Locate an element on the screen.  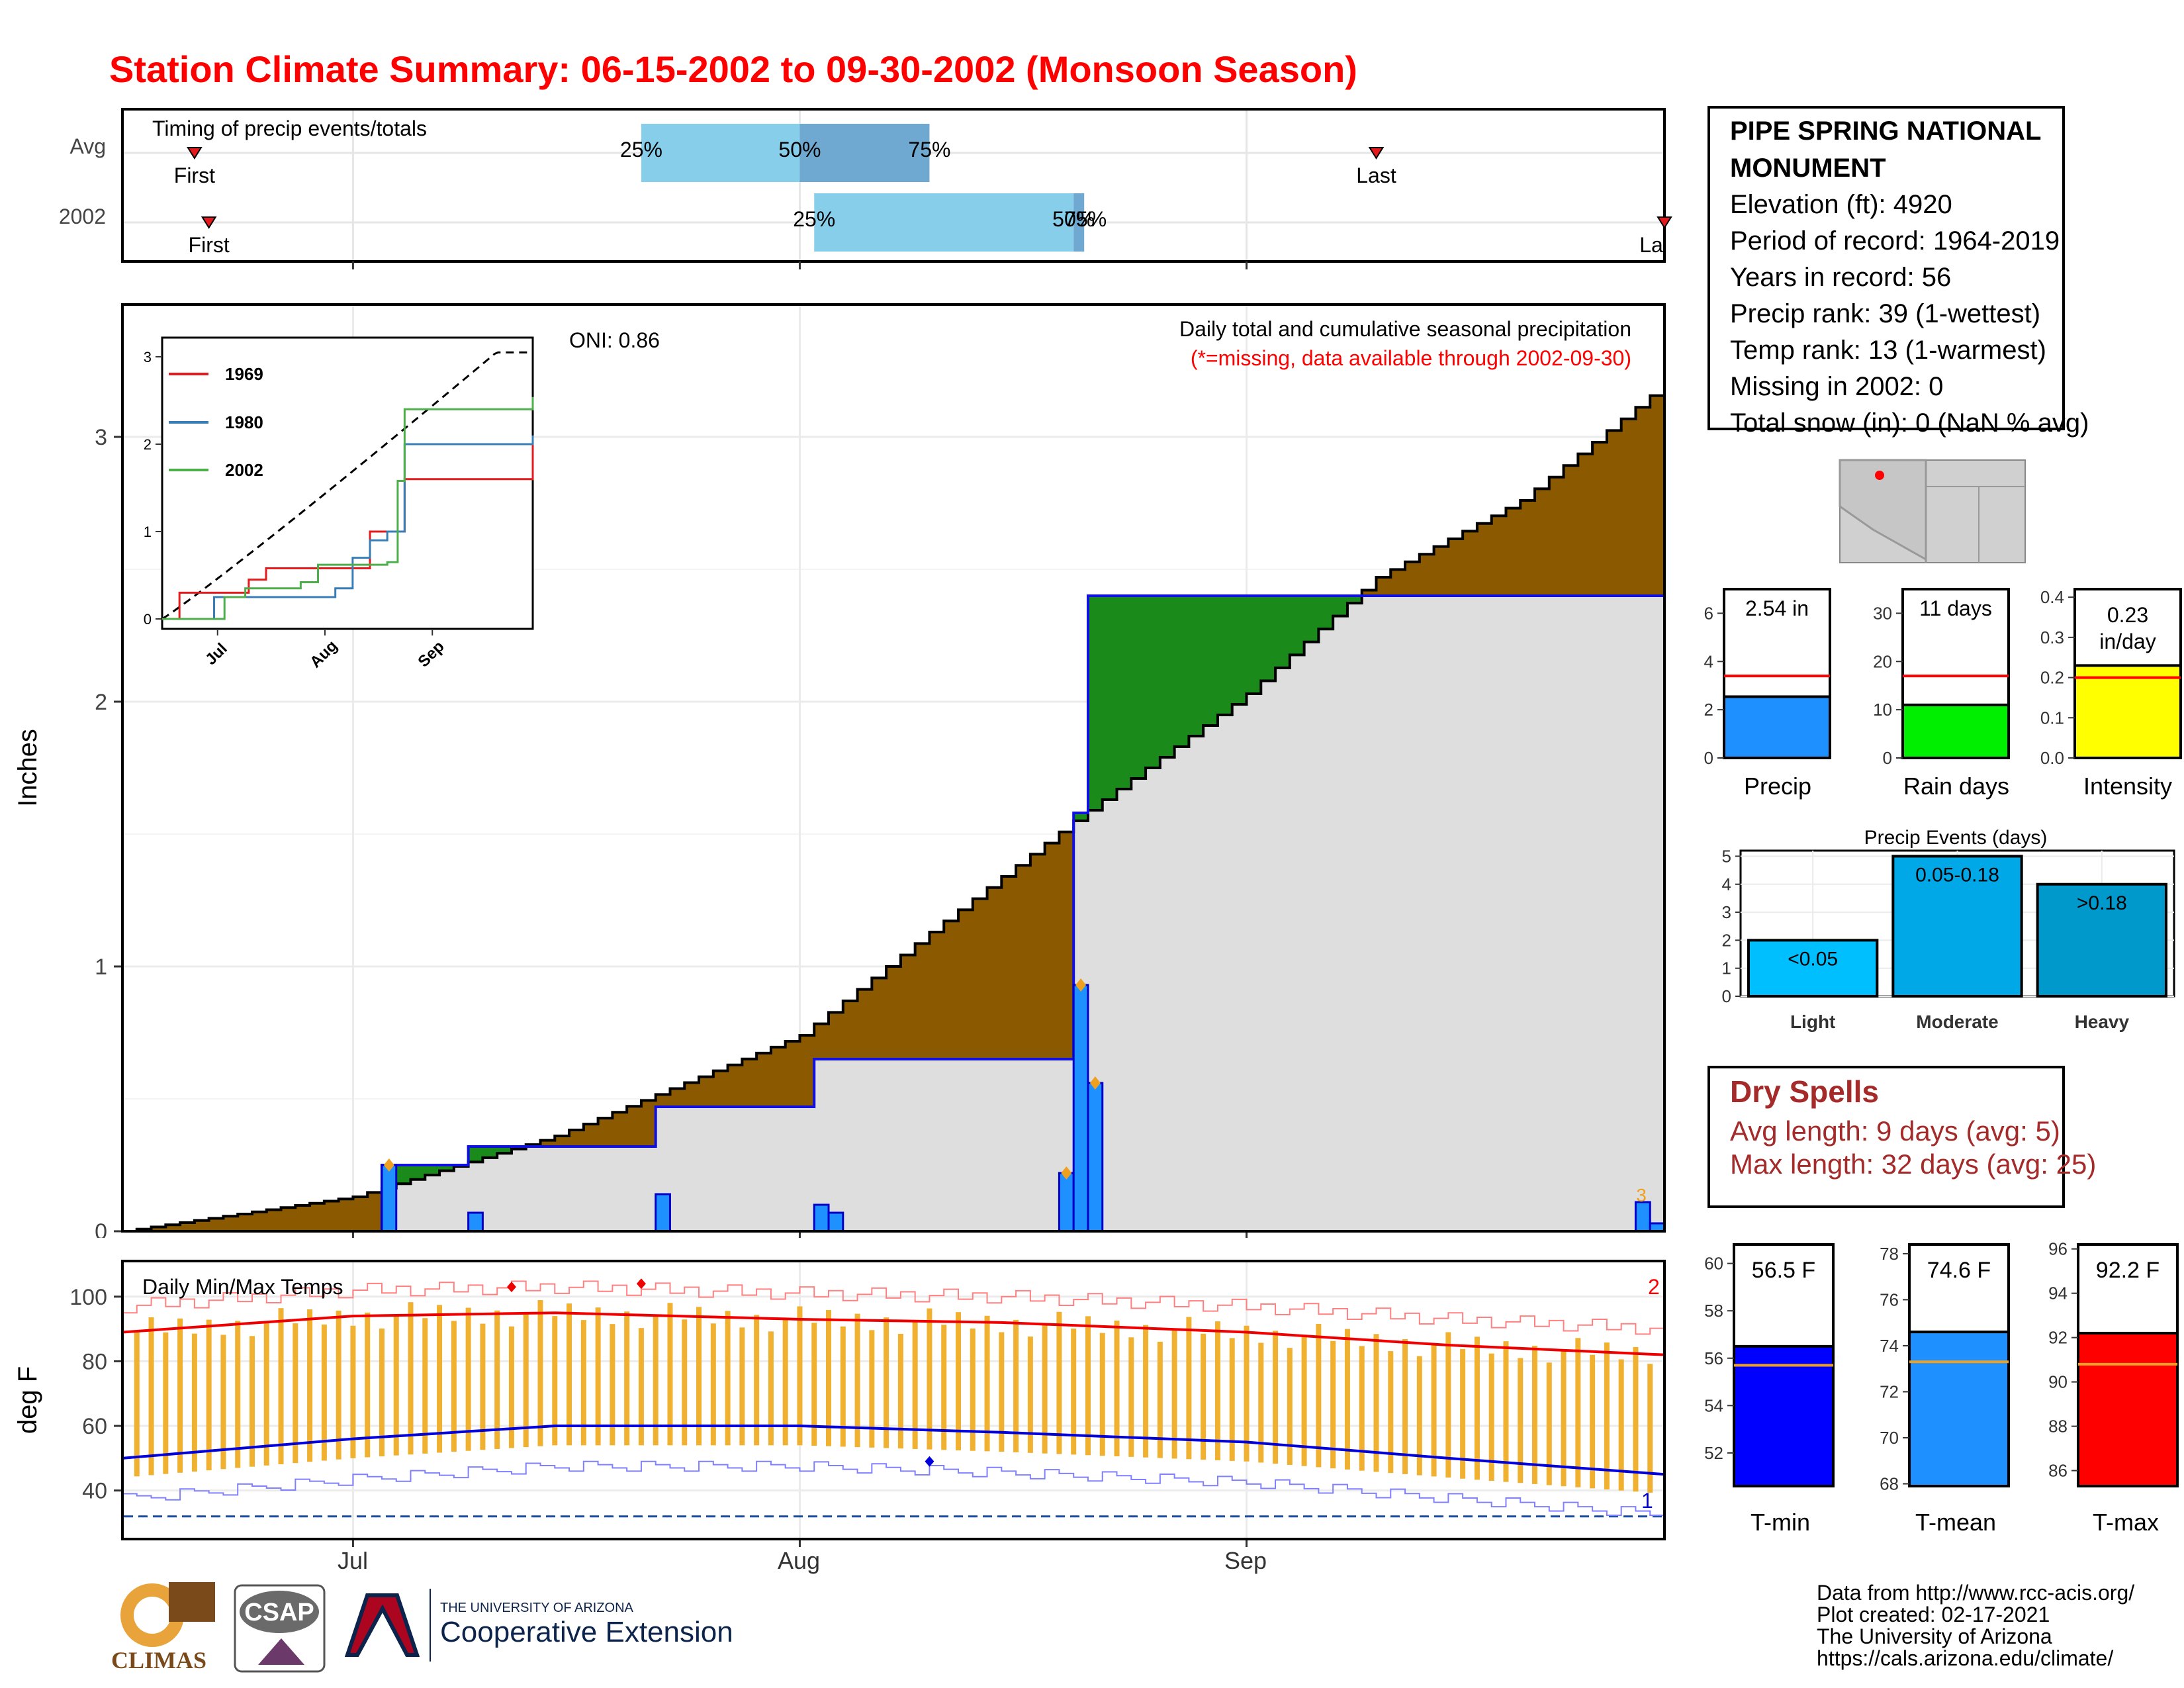
record-min-line is located at coordinates (893, 1490).